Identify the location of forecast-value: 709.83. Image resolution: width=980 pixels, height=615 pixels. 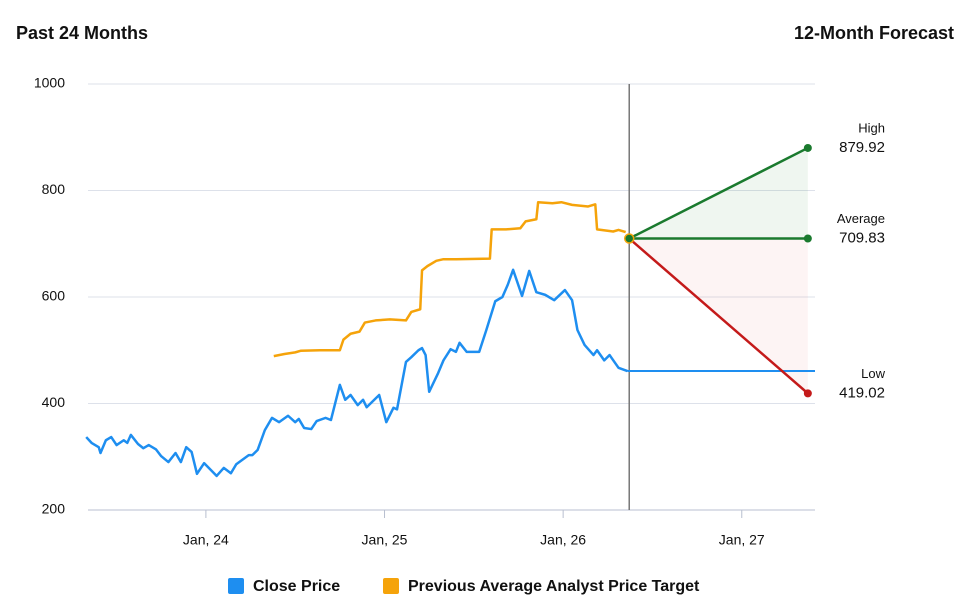
(862, 237).